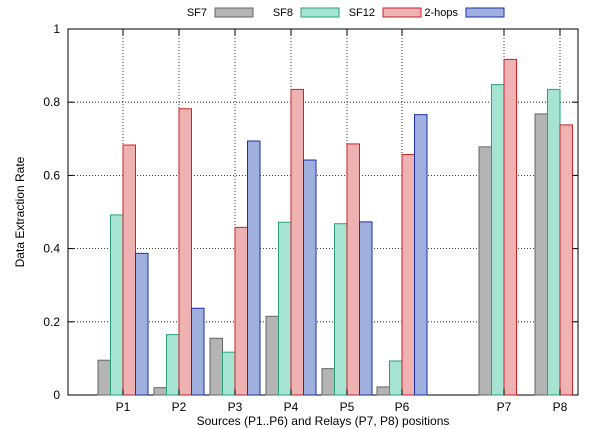 This screenshot has height=429, width=589. What do you see at coordinates (56, 395) in the screenshot?
I see `y-tick-label: 0` at bounding box center [56, 395].